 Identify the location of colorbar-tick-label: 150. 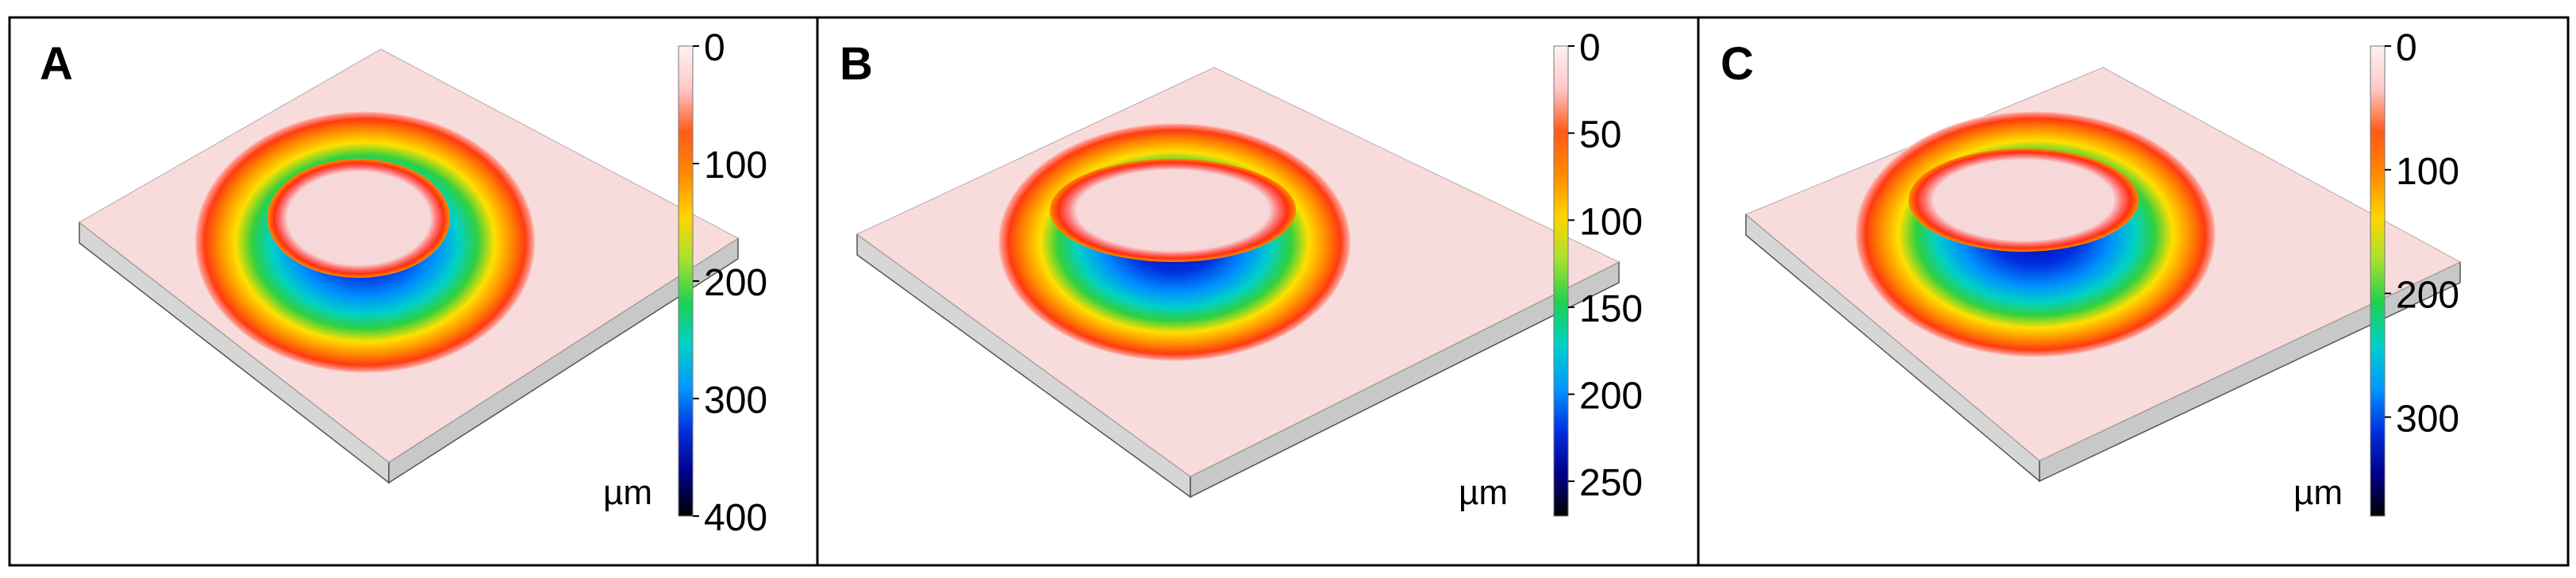
(1611, 309).